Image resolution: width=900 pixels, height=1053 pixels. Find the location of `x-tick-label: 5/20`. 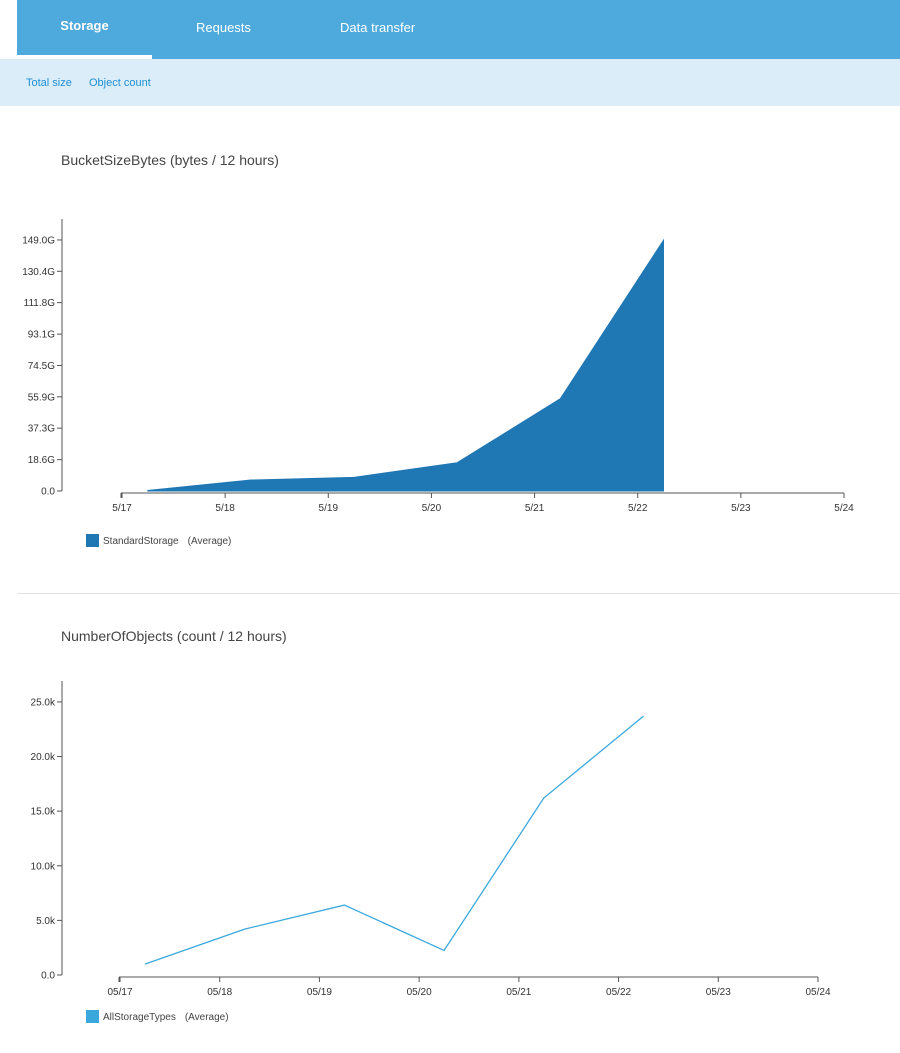

x-tick-label: 5/20 is located at coordinates (432, 508).